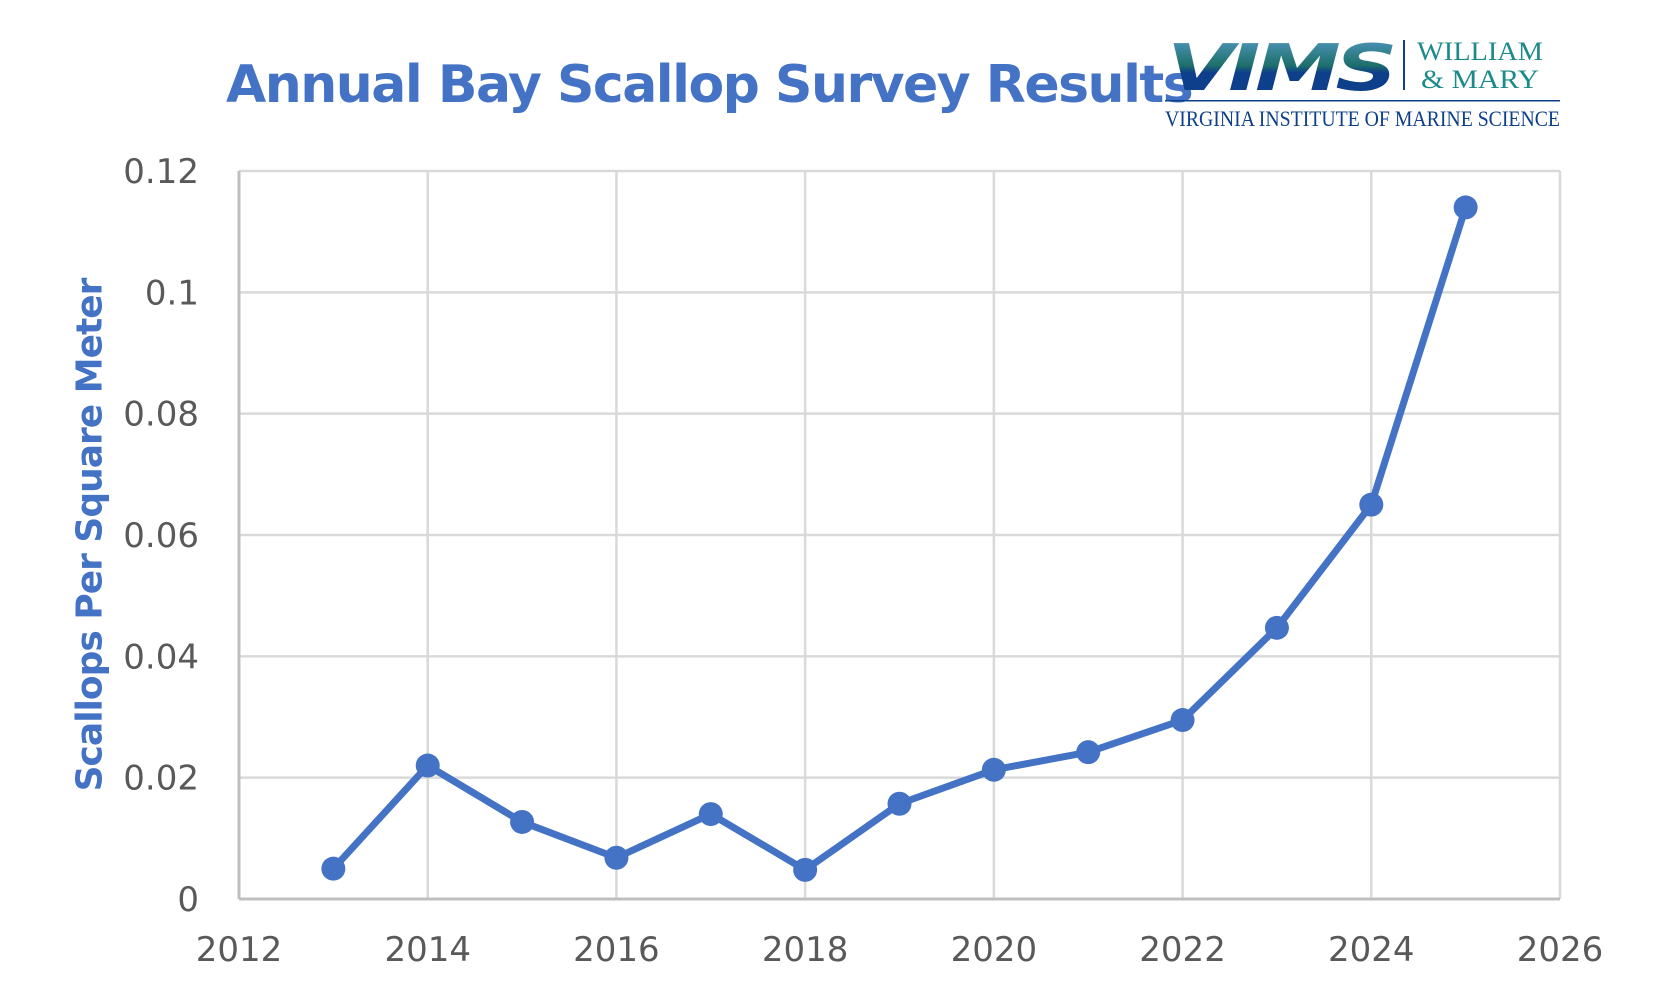 The height and width of the screenshot is (1006, 1653). I want to click on y-tick-label: 0.1, so click(172, 293).